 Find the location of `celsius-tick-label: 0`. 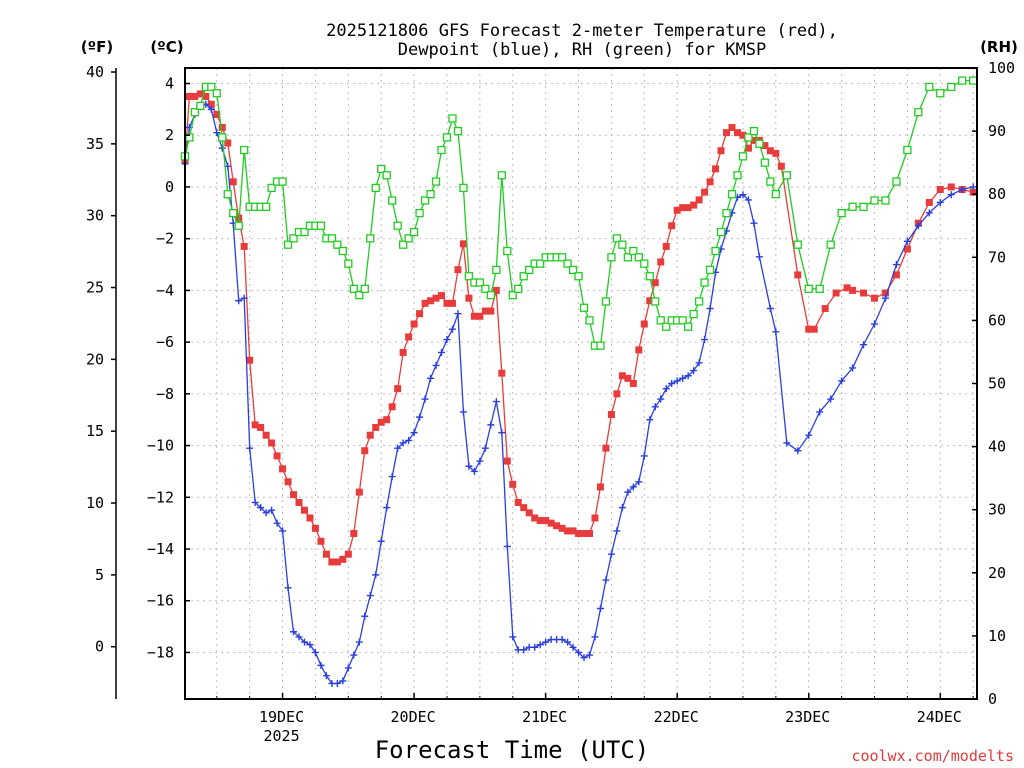

celsius-tick-label: 0 is located at coordinates (169, 187).